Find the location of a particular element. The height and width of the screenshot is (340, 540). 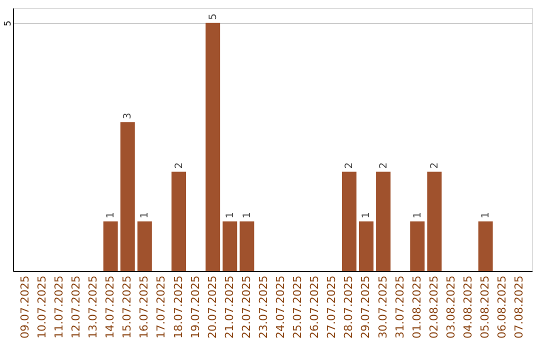

x-tick-label: 05.08.2025 is located at coordinates (485, 307).